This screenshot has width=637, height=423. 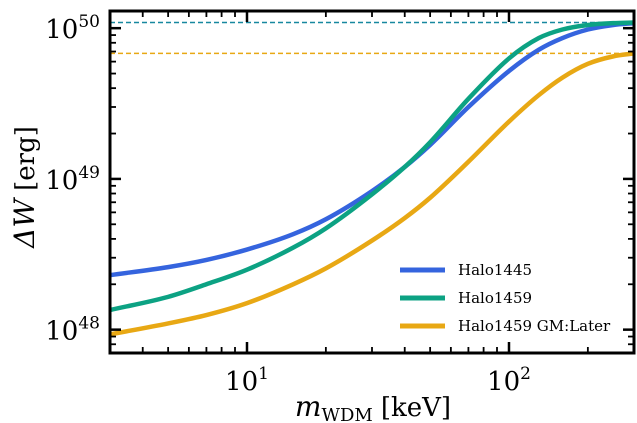 I want to click on legend-label-1: Halo1445, so click(x=495, y=270).